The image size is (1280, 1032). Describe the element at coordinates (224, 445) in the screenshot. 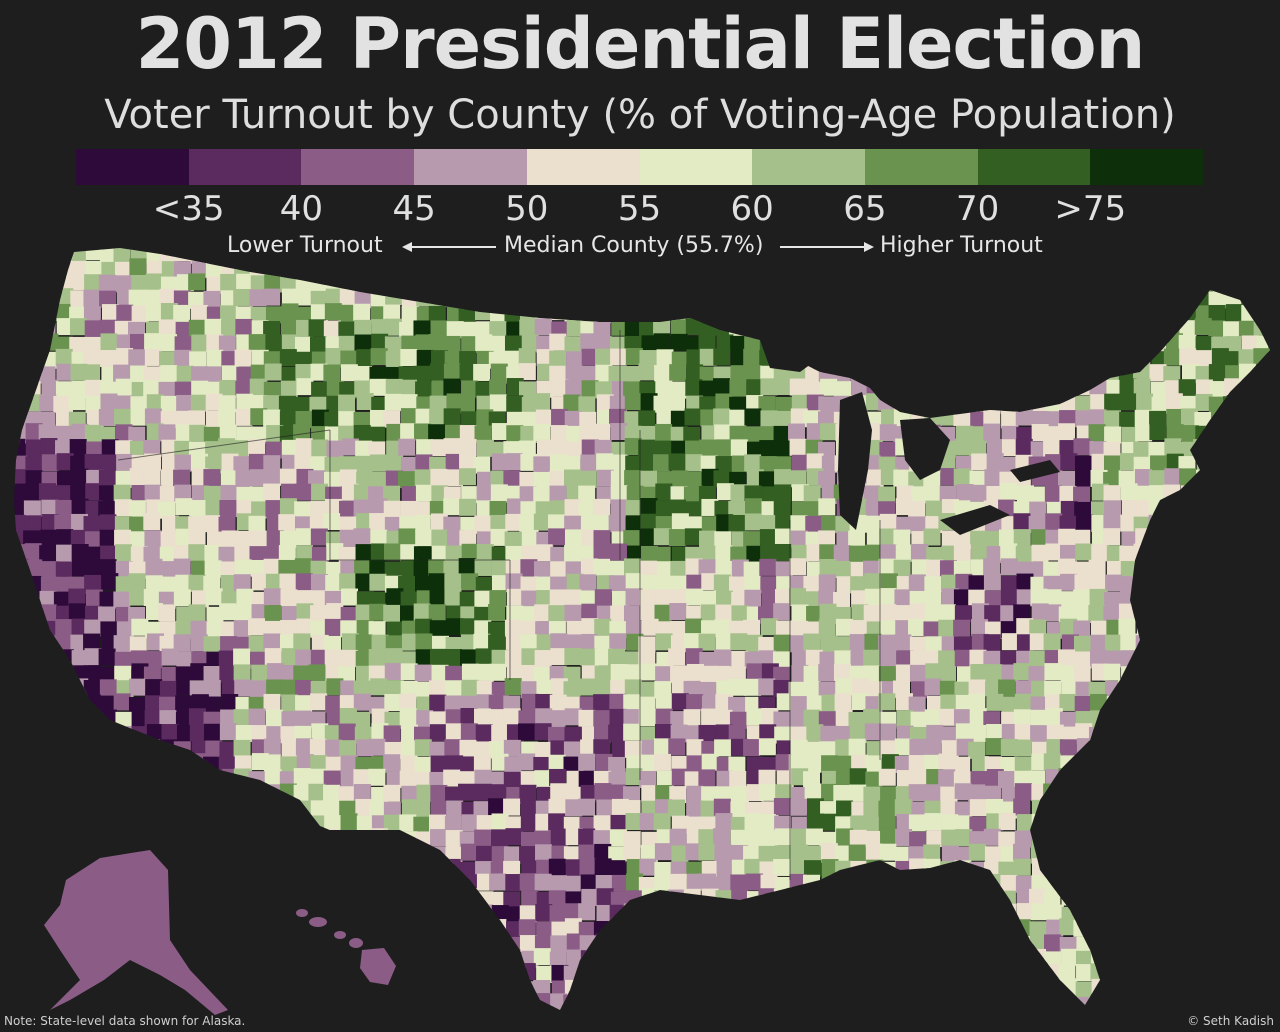

I see `state-boundary` at that location.